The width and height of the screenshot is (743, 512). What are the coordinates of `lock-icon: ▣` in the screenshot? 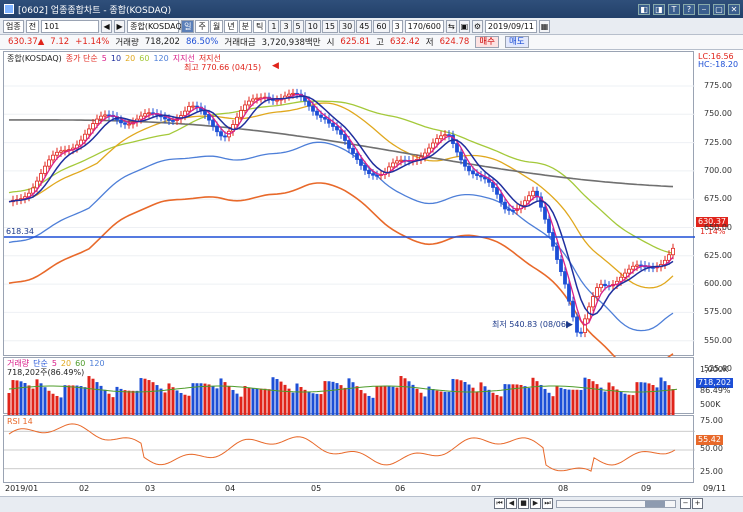 It's located at (464, 26).